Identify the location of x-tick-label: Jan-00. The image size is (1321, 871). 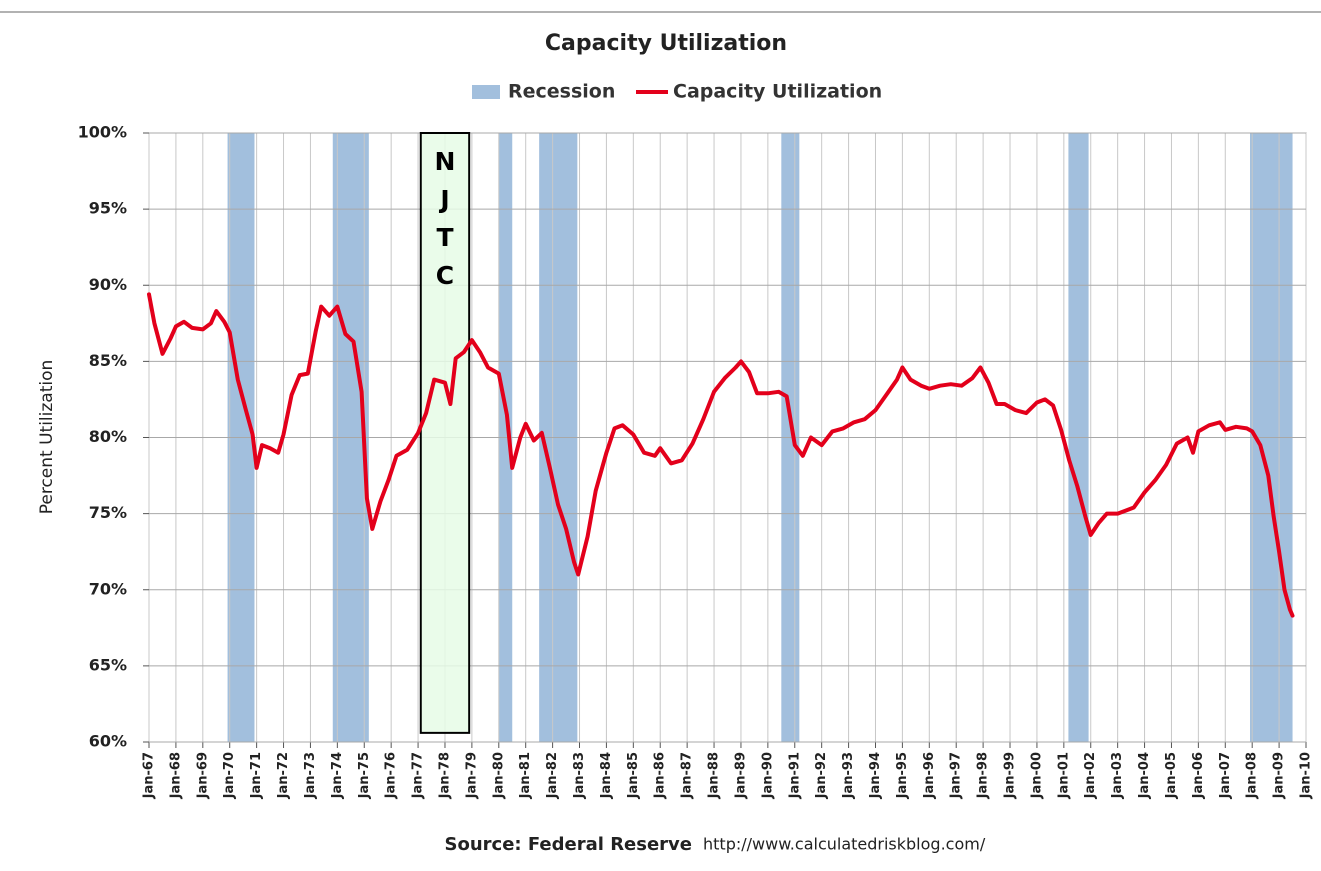
(1036, 775).